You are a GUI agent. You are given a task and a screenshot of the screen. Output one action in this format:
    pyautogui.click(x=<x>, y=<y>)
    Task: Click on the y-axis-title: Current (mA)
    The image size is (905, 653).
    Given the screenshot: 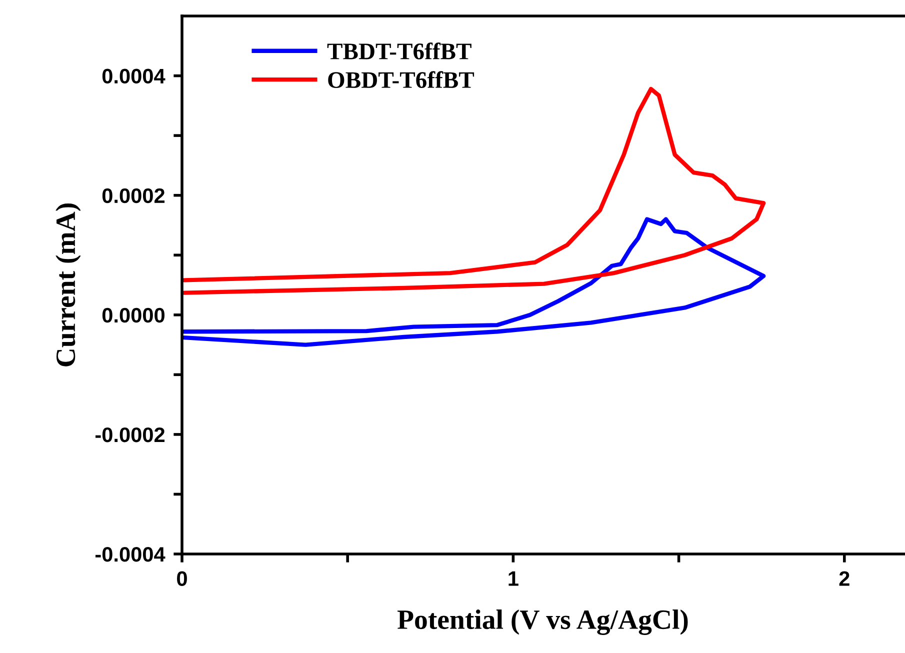 What is the action you would take?
    pyautogui.click(x=68, y=285)
    